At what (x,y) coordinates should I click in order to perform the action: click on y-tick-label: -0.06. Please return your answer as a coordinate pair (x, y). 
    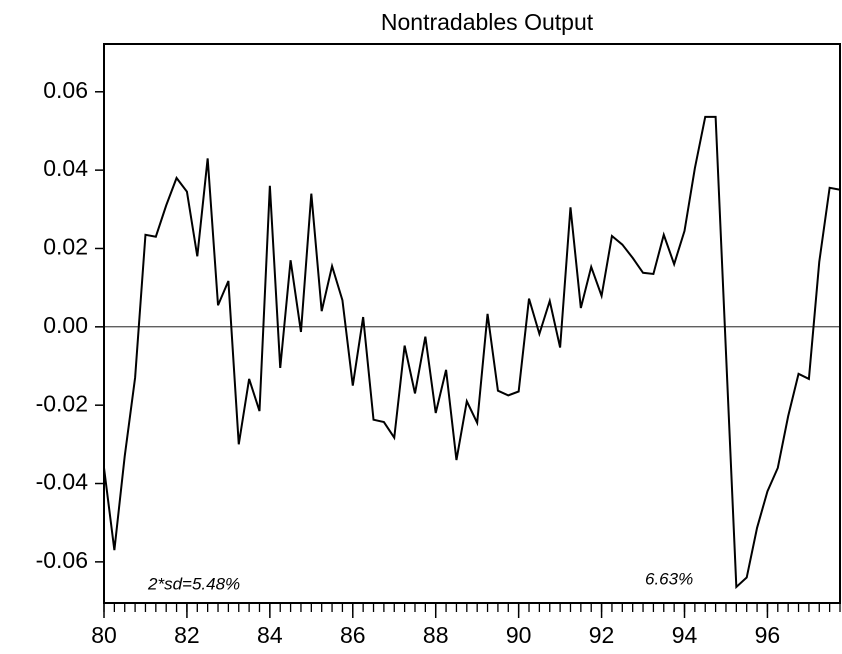
    Looking at the image, I should click on (62, 560).